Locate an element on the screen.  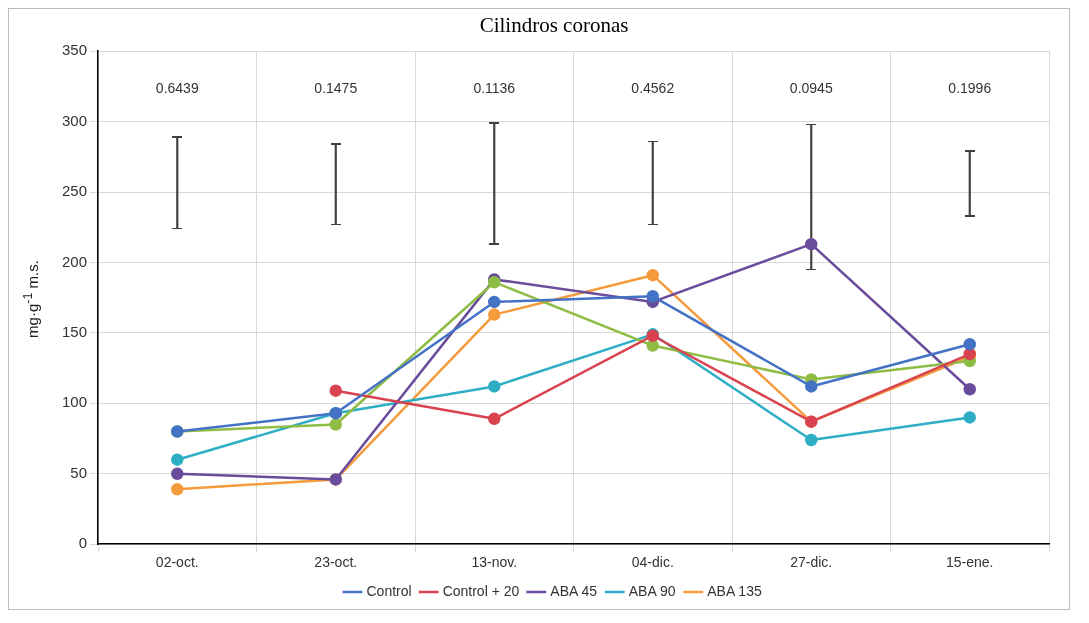
x-tick-label: 02-oct. is located at coordinates (177, 562).